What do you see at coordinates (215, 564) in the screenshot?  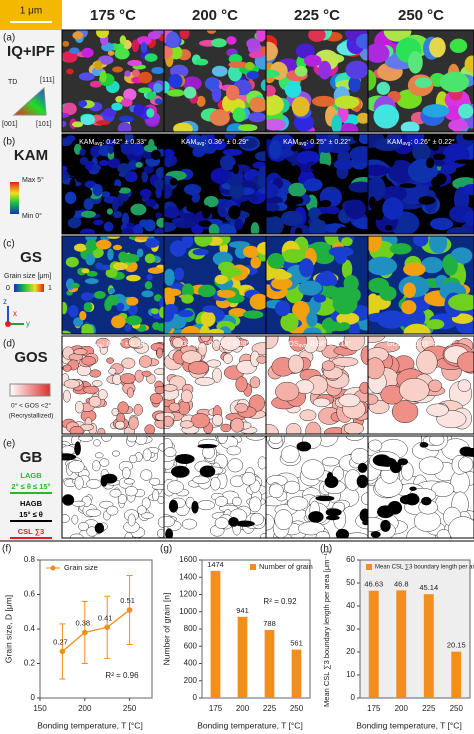 I see `value-label: 1474` at bounding box center [215, 564].